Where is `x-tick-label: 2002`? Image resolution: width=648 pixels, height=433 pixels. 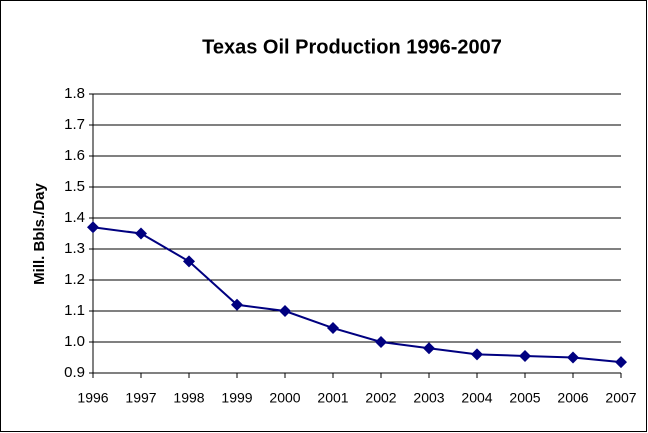 x-tick-label: 2002 is located at coordinates (380, 398).